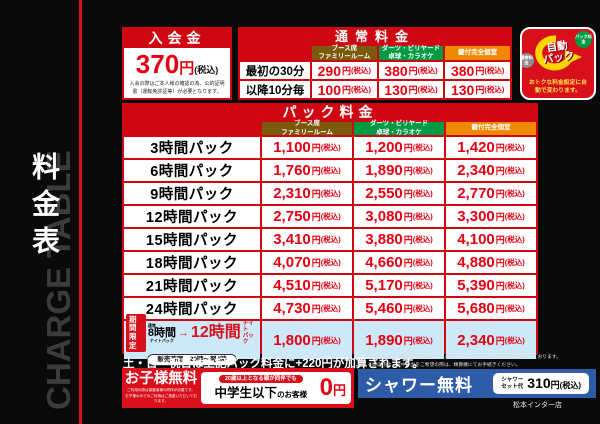  What do you see at coordinates (275, 89) in the screenshot?
I see `row-label: 以降10分毎` at bounding box center [275, 89].